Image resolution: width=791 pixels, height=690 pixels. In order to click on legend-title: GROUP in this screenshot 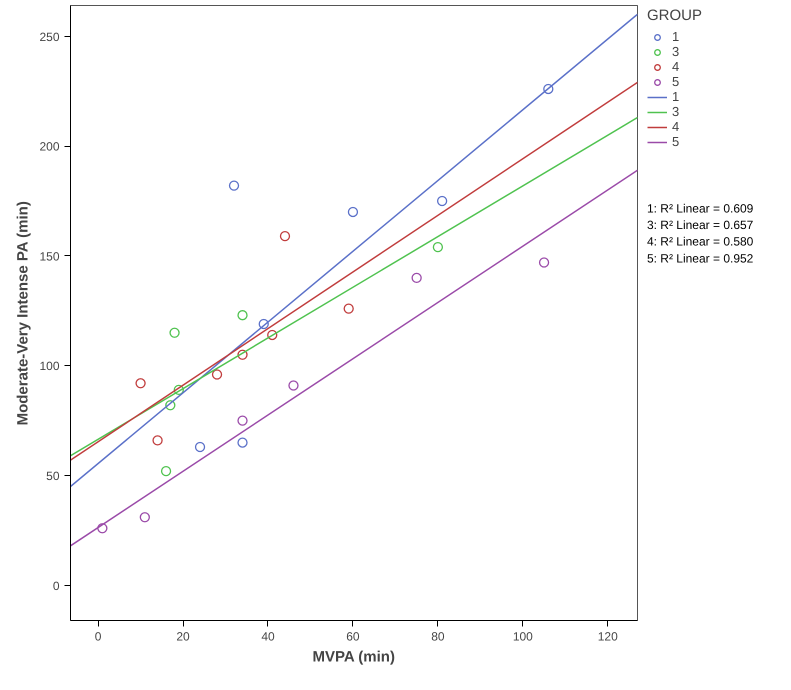, I will do `click(674, 15)`.